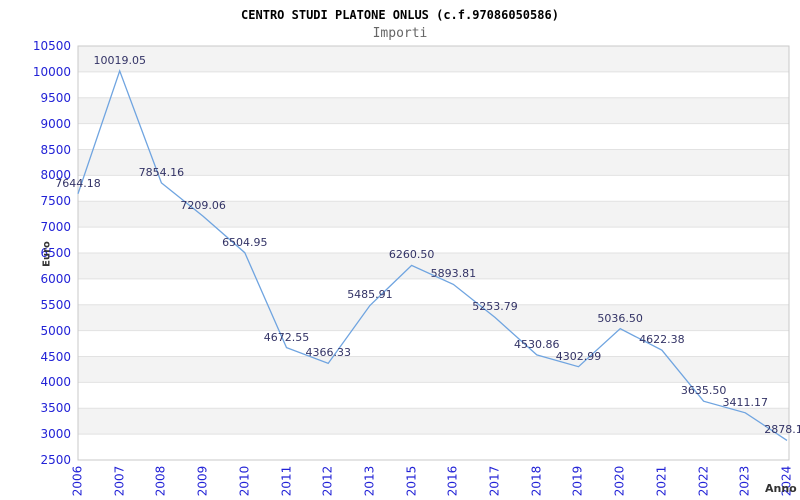 Image resolution: width=800 pixels, height=500 pixels. What do you see at coordinates (55, 278) in the screenshot?
I see `y-tick-label: 6000` at bounding box center [55, 278].